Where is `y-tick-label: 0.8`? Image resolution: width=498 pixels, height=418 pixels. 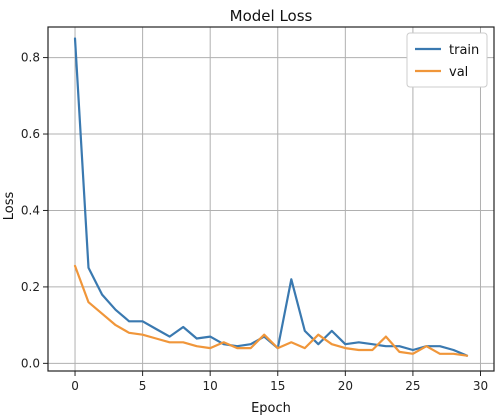
y-tick-label: 0.8 is located at coordinates (30, 58).